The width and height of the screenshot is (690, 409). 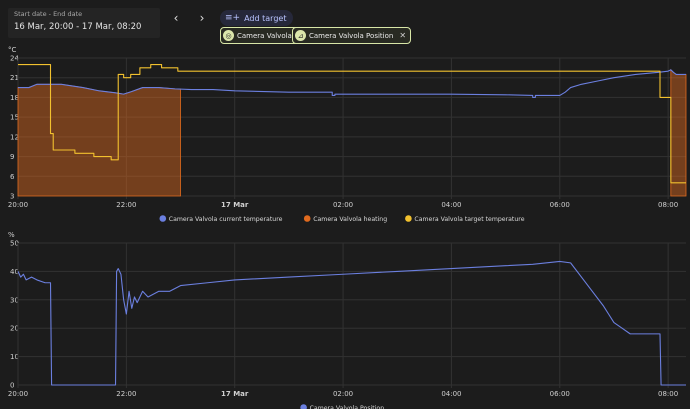 I want to click on y-tick-label: 3, so click(x=12, y=197).